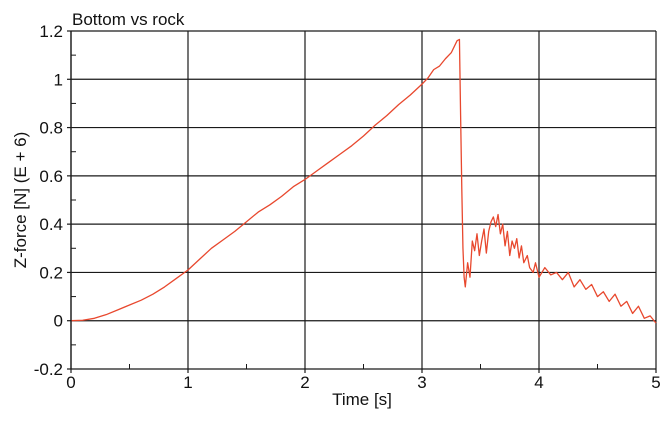  Describe the element at coordinates (128, 19) in the screenshot. I see `chart-title: Bottom vs rock` at that location.